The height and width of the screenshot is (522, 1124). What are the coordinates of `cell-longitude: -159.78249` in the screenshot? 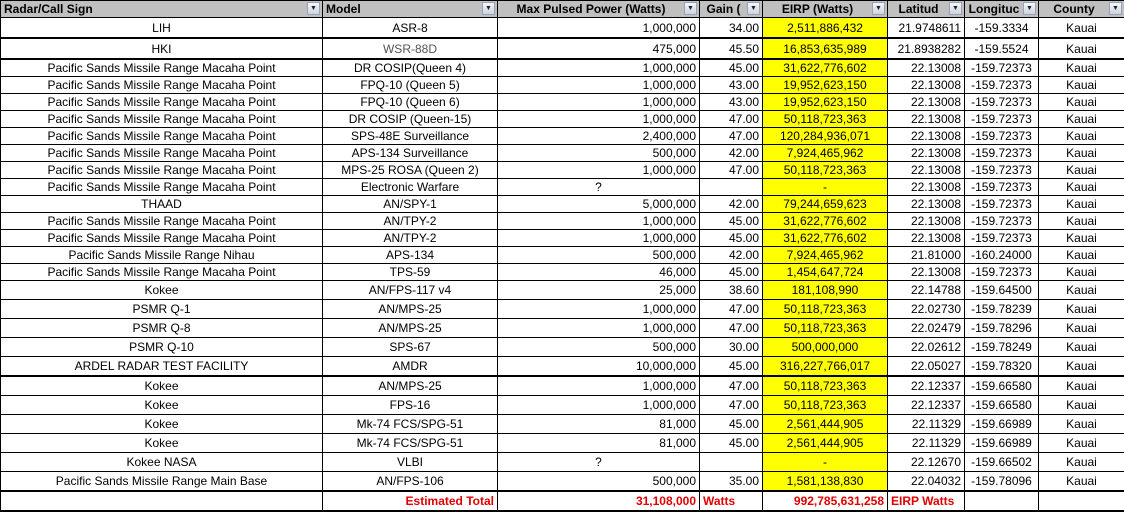 It's located at (1001, 347).